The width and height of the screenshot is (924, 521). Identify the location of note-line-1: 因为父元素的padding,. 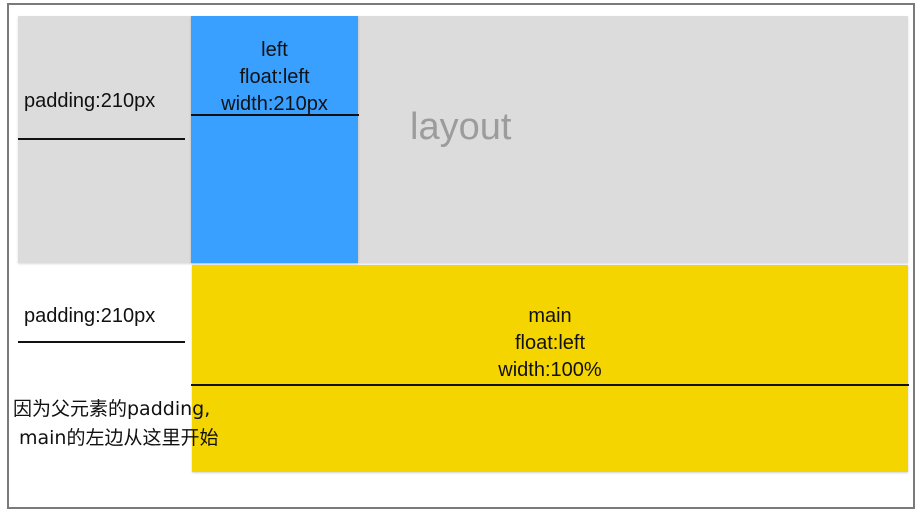
(112, 409).